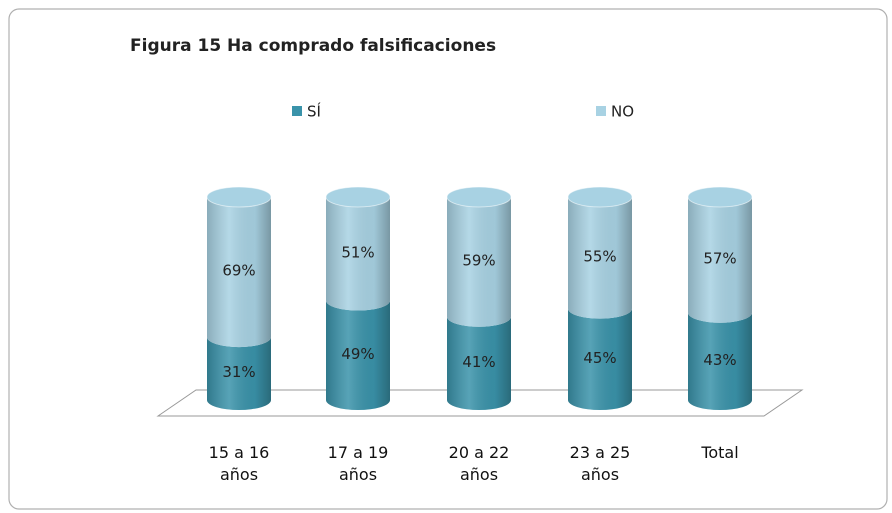  I want to click on x-tick-label: 23 a 25 años, so click(600, 463).